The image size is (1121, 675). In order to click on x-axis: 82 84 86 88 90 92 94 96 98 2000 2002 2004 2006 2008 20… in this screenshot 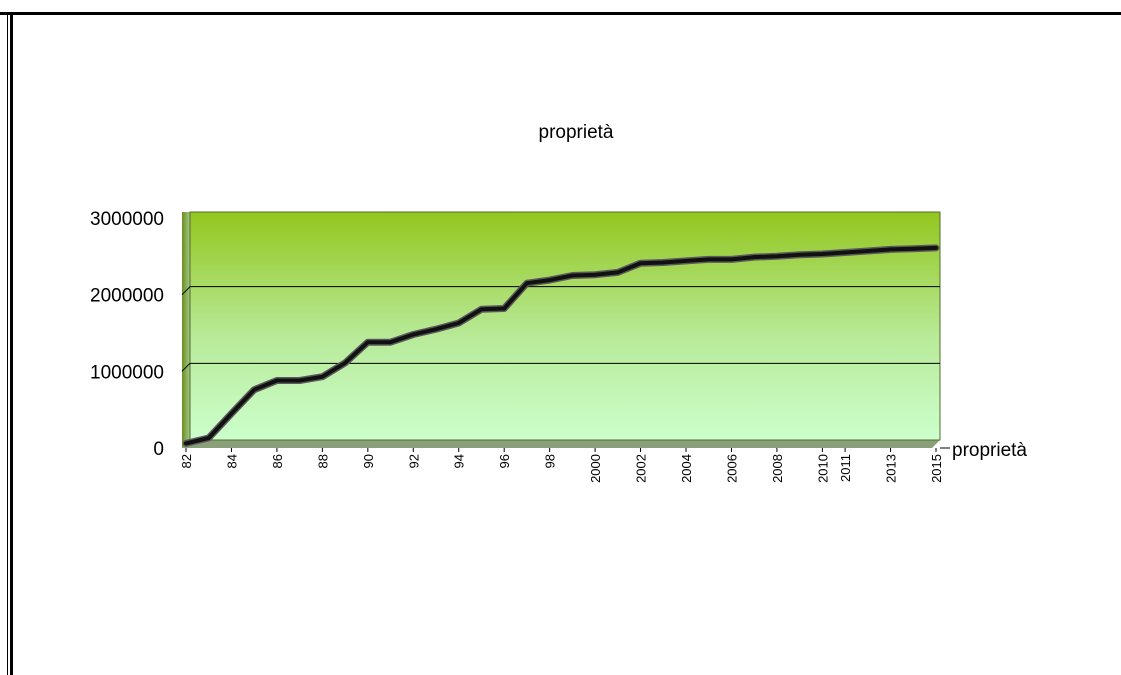, I will do `click(561, 465)`.